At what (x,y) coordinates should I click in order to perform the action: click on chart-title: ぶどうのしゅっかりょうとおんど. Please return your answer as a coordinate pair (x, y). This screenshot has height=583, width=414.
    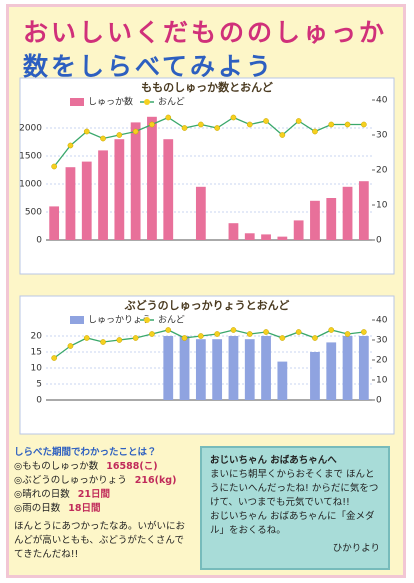
    Looking at the image, I should click on (207, 305).